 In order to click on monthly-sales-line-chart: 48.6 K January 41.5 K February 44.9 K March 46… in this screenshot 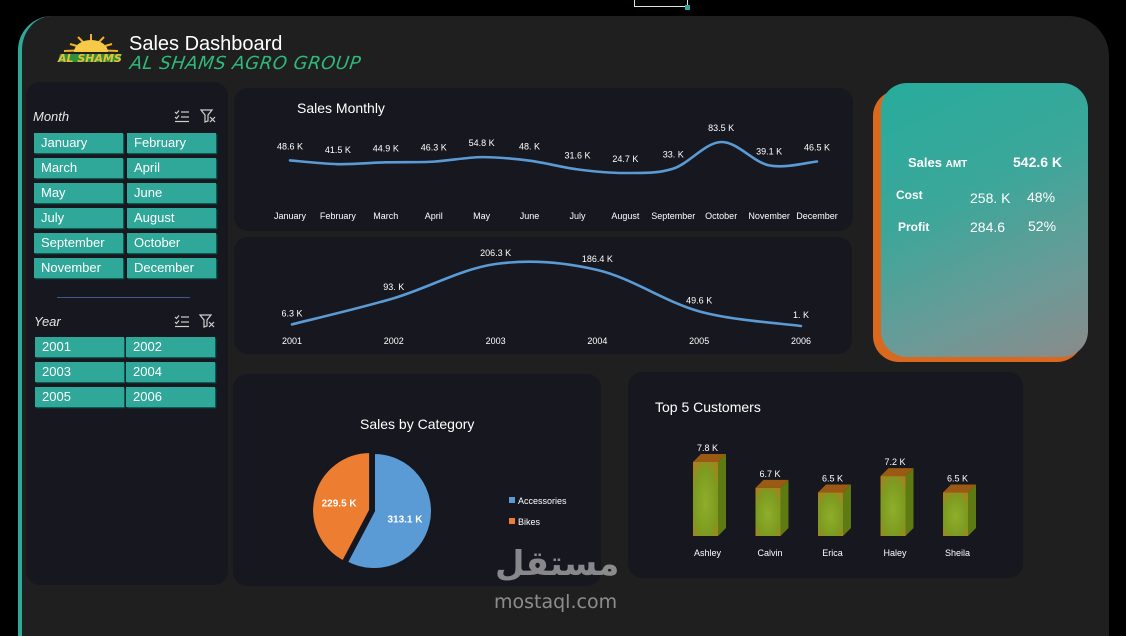, I will do `click(556, 172)`.